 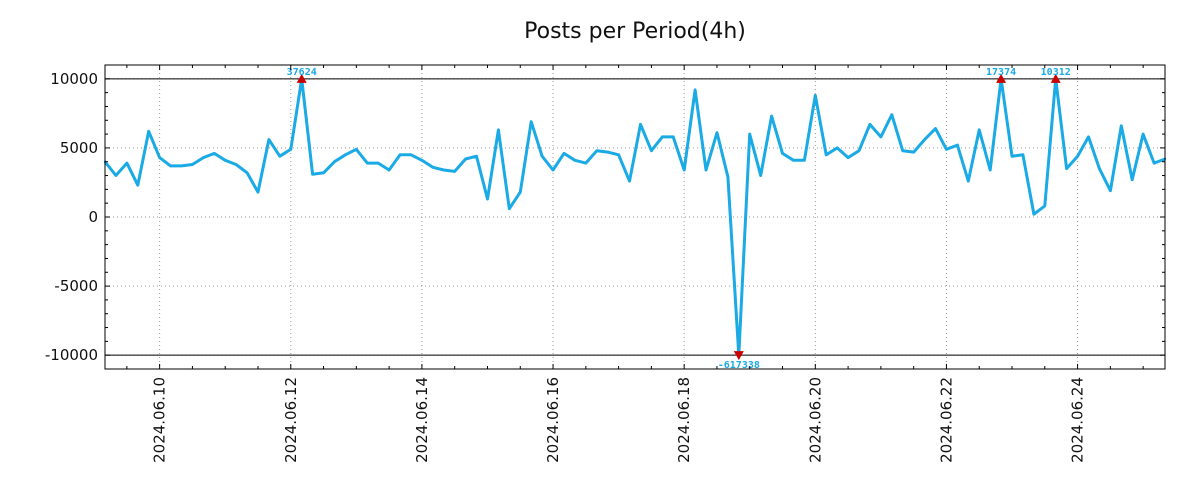 I want to click on x-tick-label: 2024.06.12, so click(x=291, y=420).